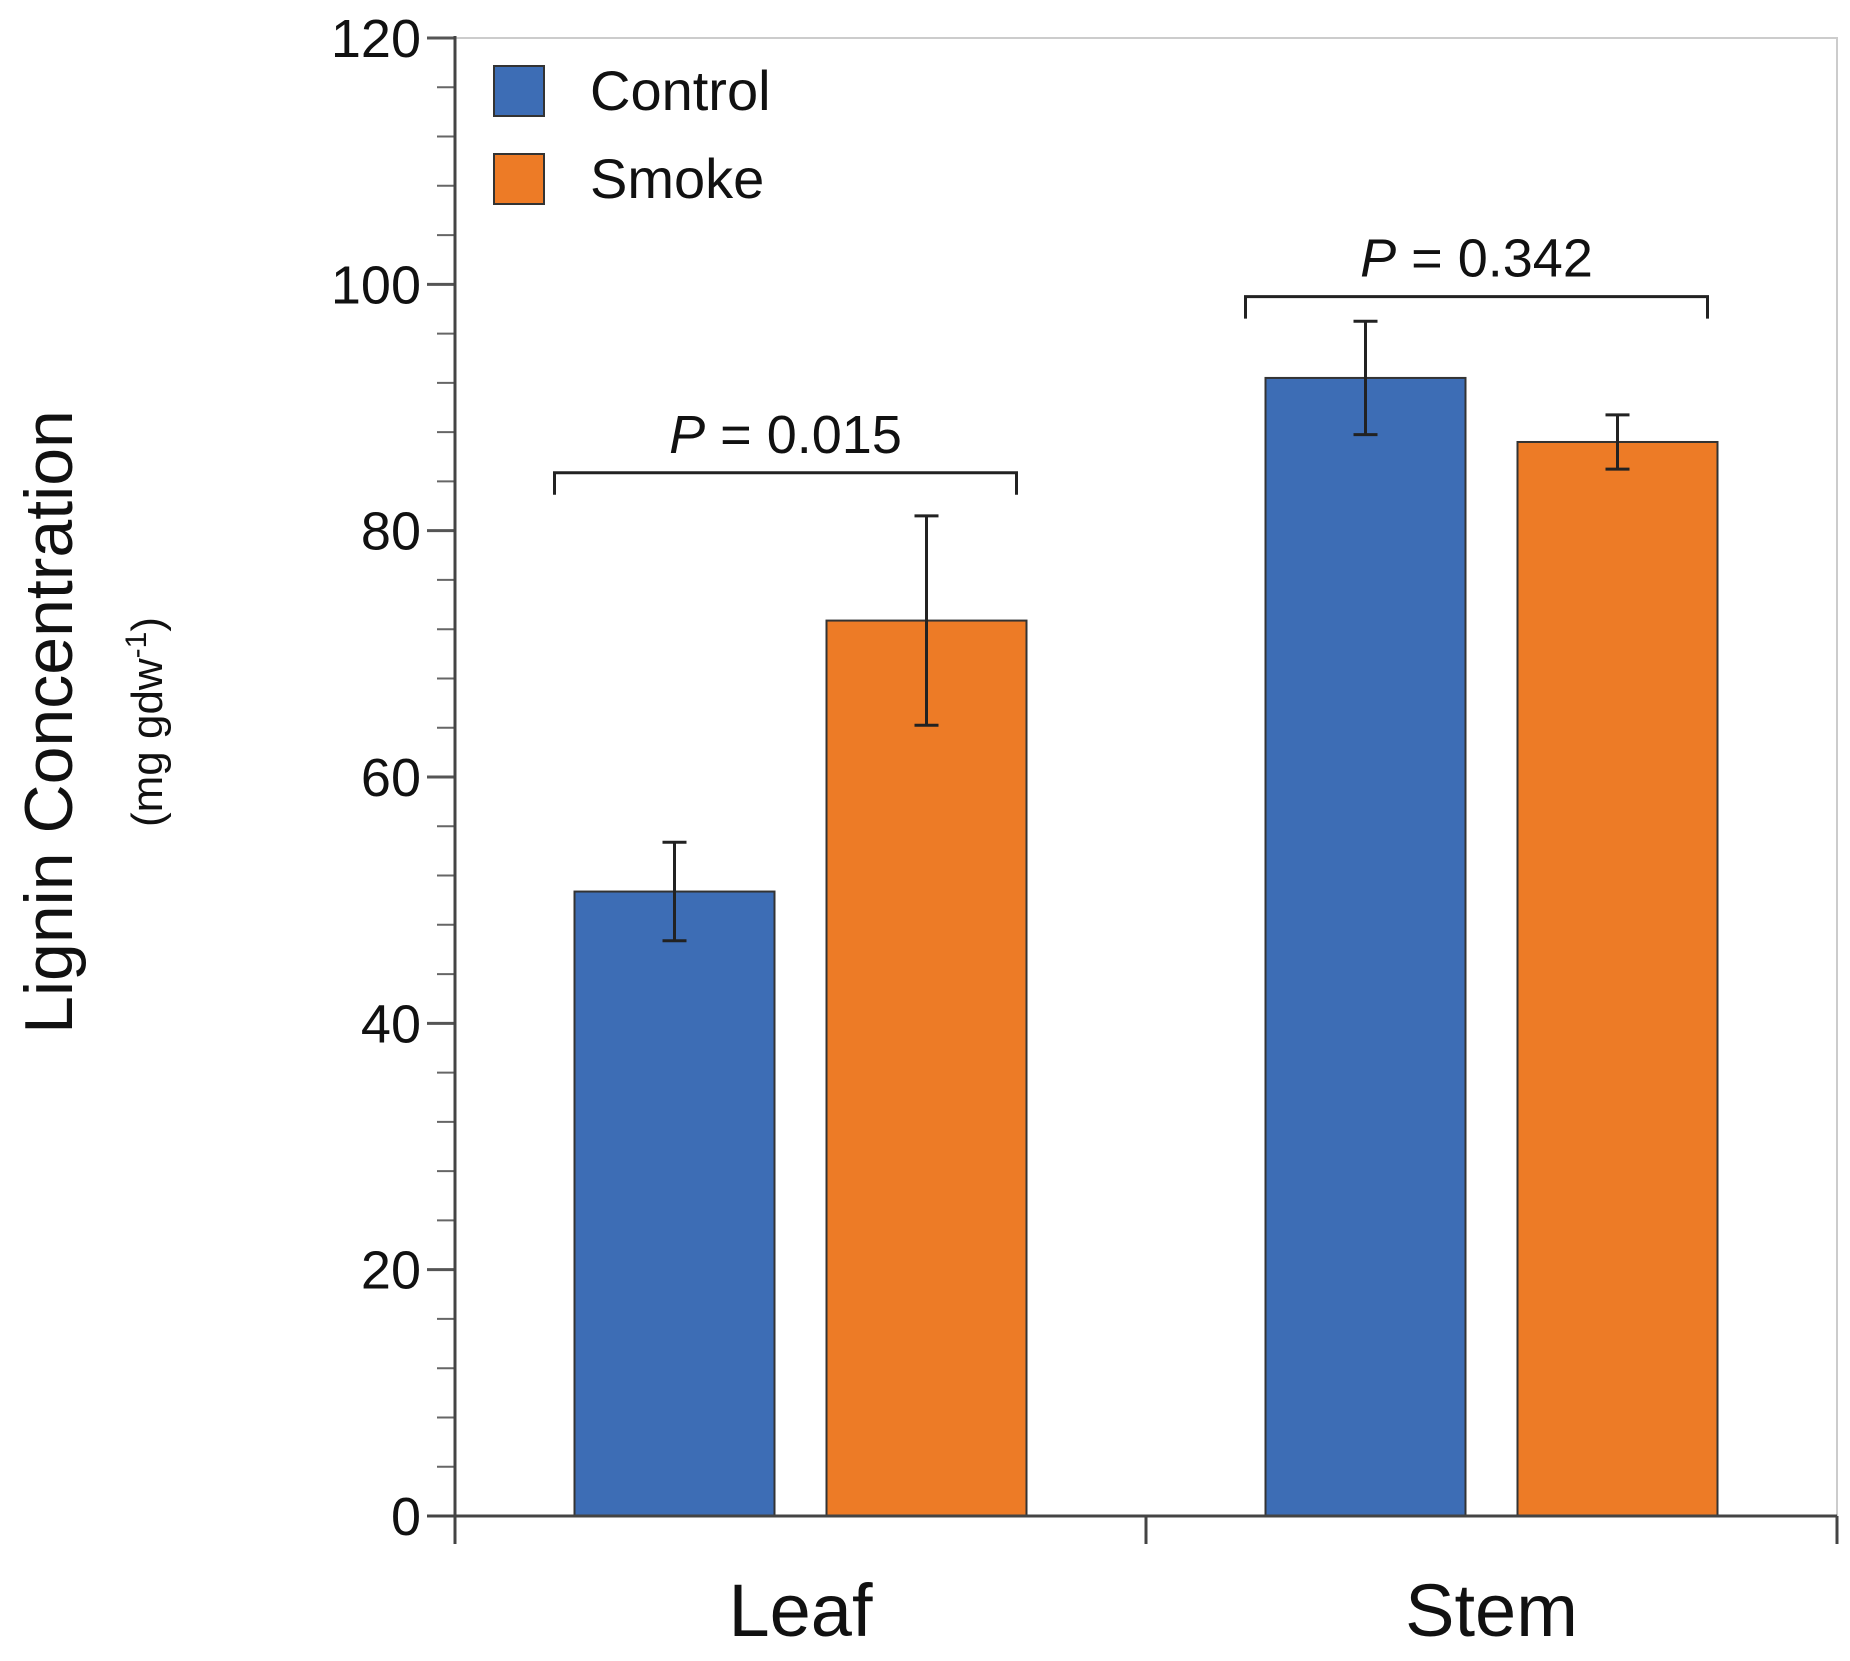  What do you see at coordinates (519, 91) in the screenshot?
I see `legend-swatch-control` at bounding box center [519, 91].